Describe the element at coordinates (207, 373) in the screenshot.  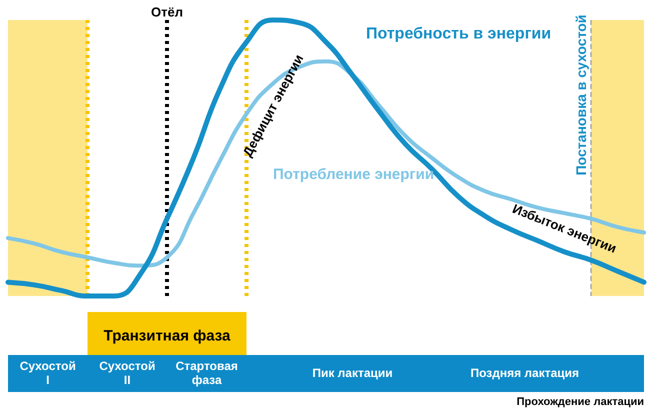
I see `text: Стартовая фаза` at that location.